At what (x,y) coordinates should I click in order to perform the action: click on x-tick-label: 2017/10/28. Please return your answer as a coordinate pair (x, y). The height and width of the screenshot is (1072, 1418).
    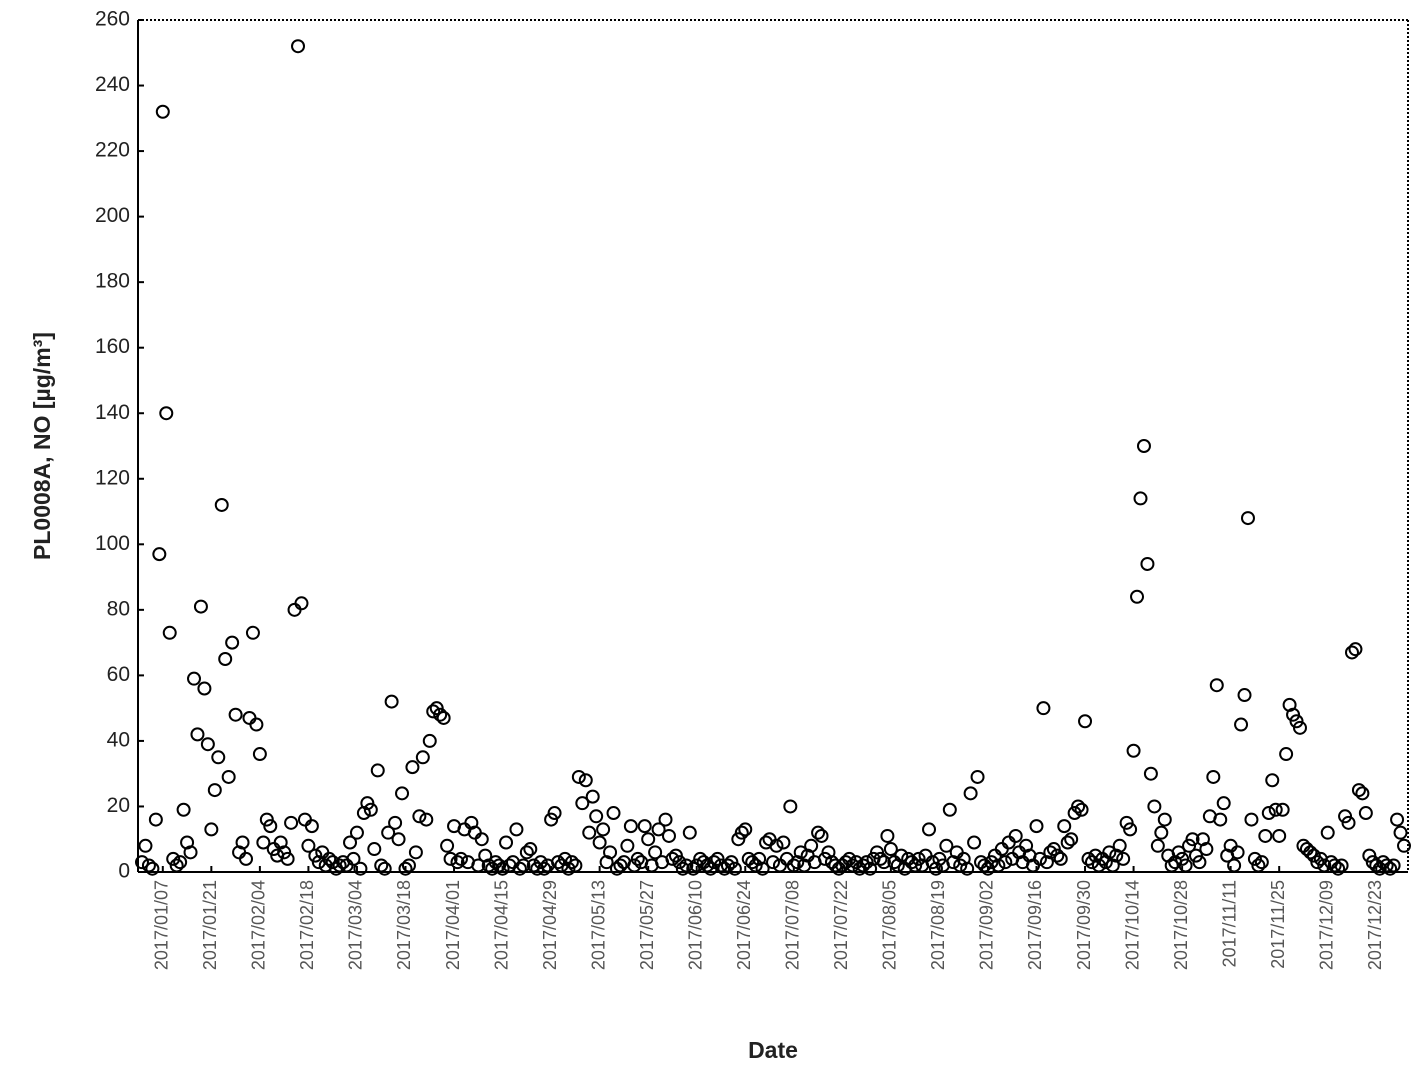
    Looking at the image, I should click on (1181, 925).